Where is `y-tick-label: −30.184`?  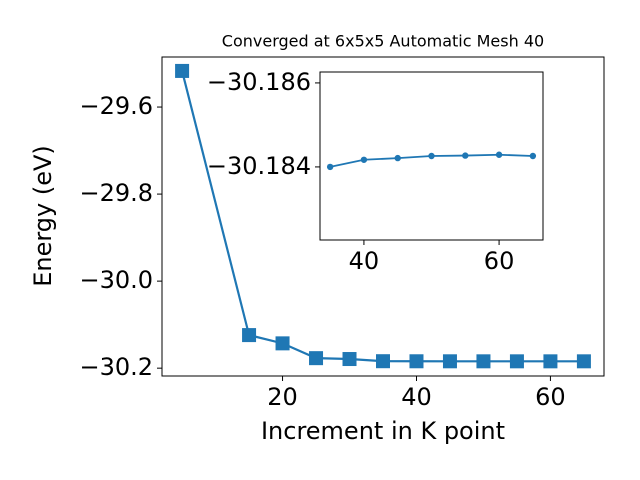 y-tick-label: −30.184 is located at coordinates (259, 166).